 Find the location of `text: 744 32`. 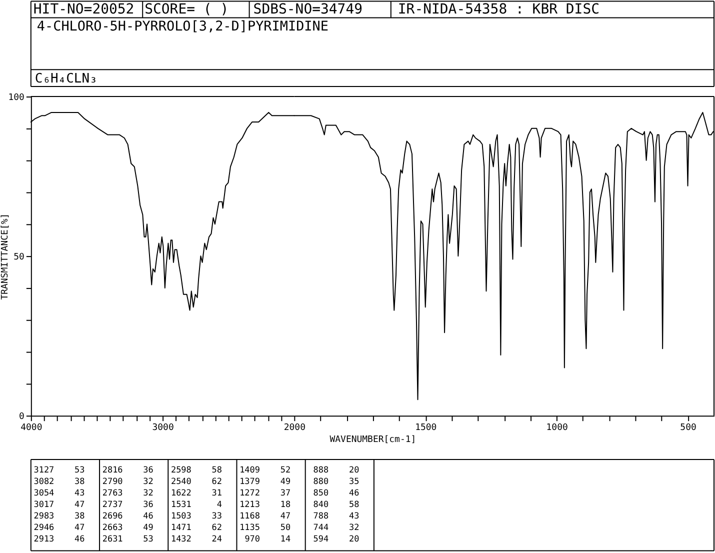

text: 744 32 is located at coordinates (336, 527).